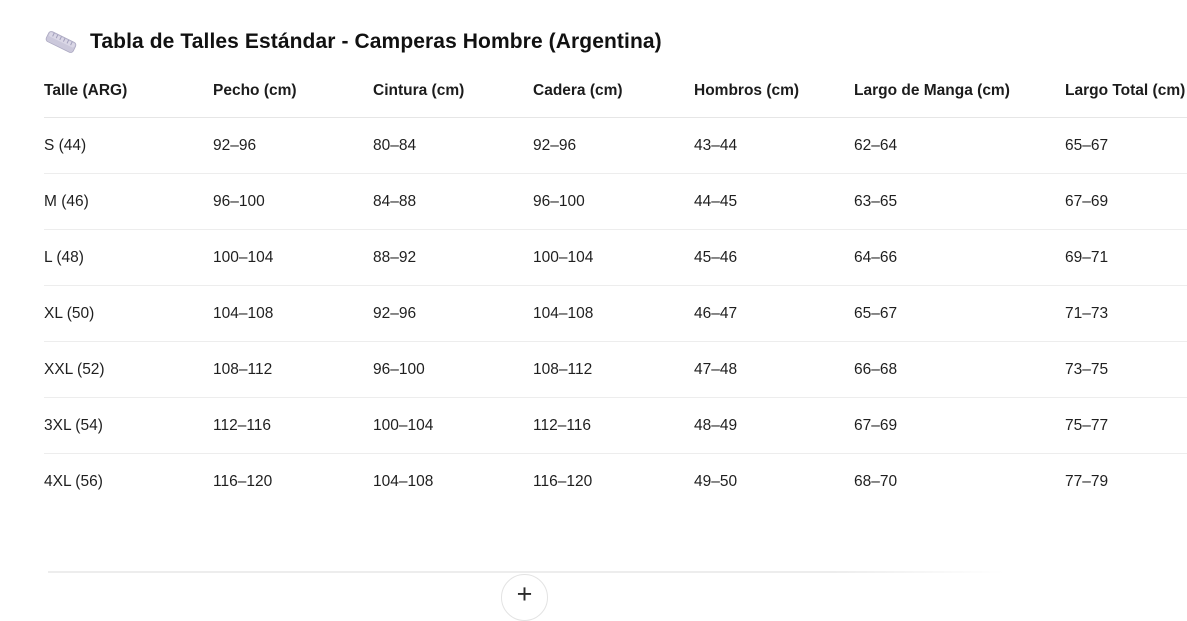 This screenshot has width=1187, height=621. Describe the element at coordinates (453, 145) in the screenshot. I see `measurement-cell: 80–84` at that location.